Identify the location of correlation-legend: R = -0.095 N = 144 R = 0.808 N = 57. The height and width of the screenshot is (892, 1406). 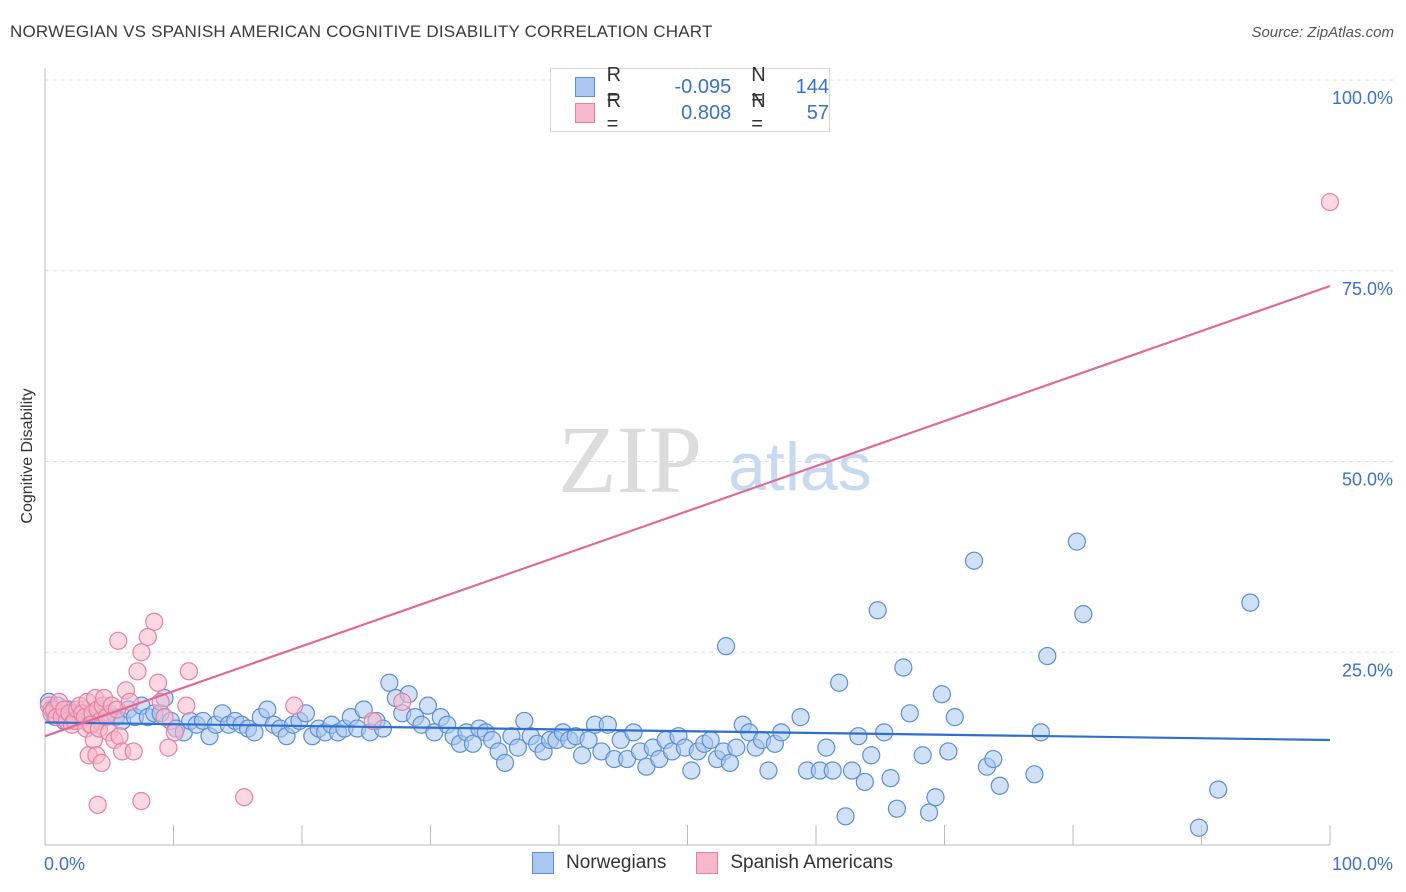
(690, 99).